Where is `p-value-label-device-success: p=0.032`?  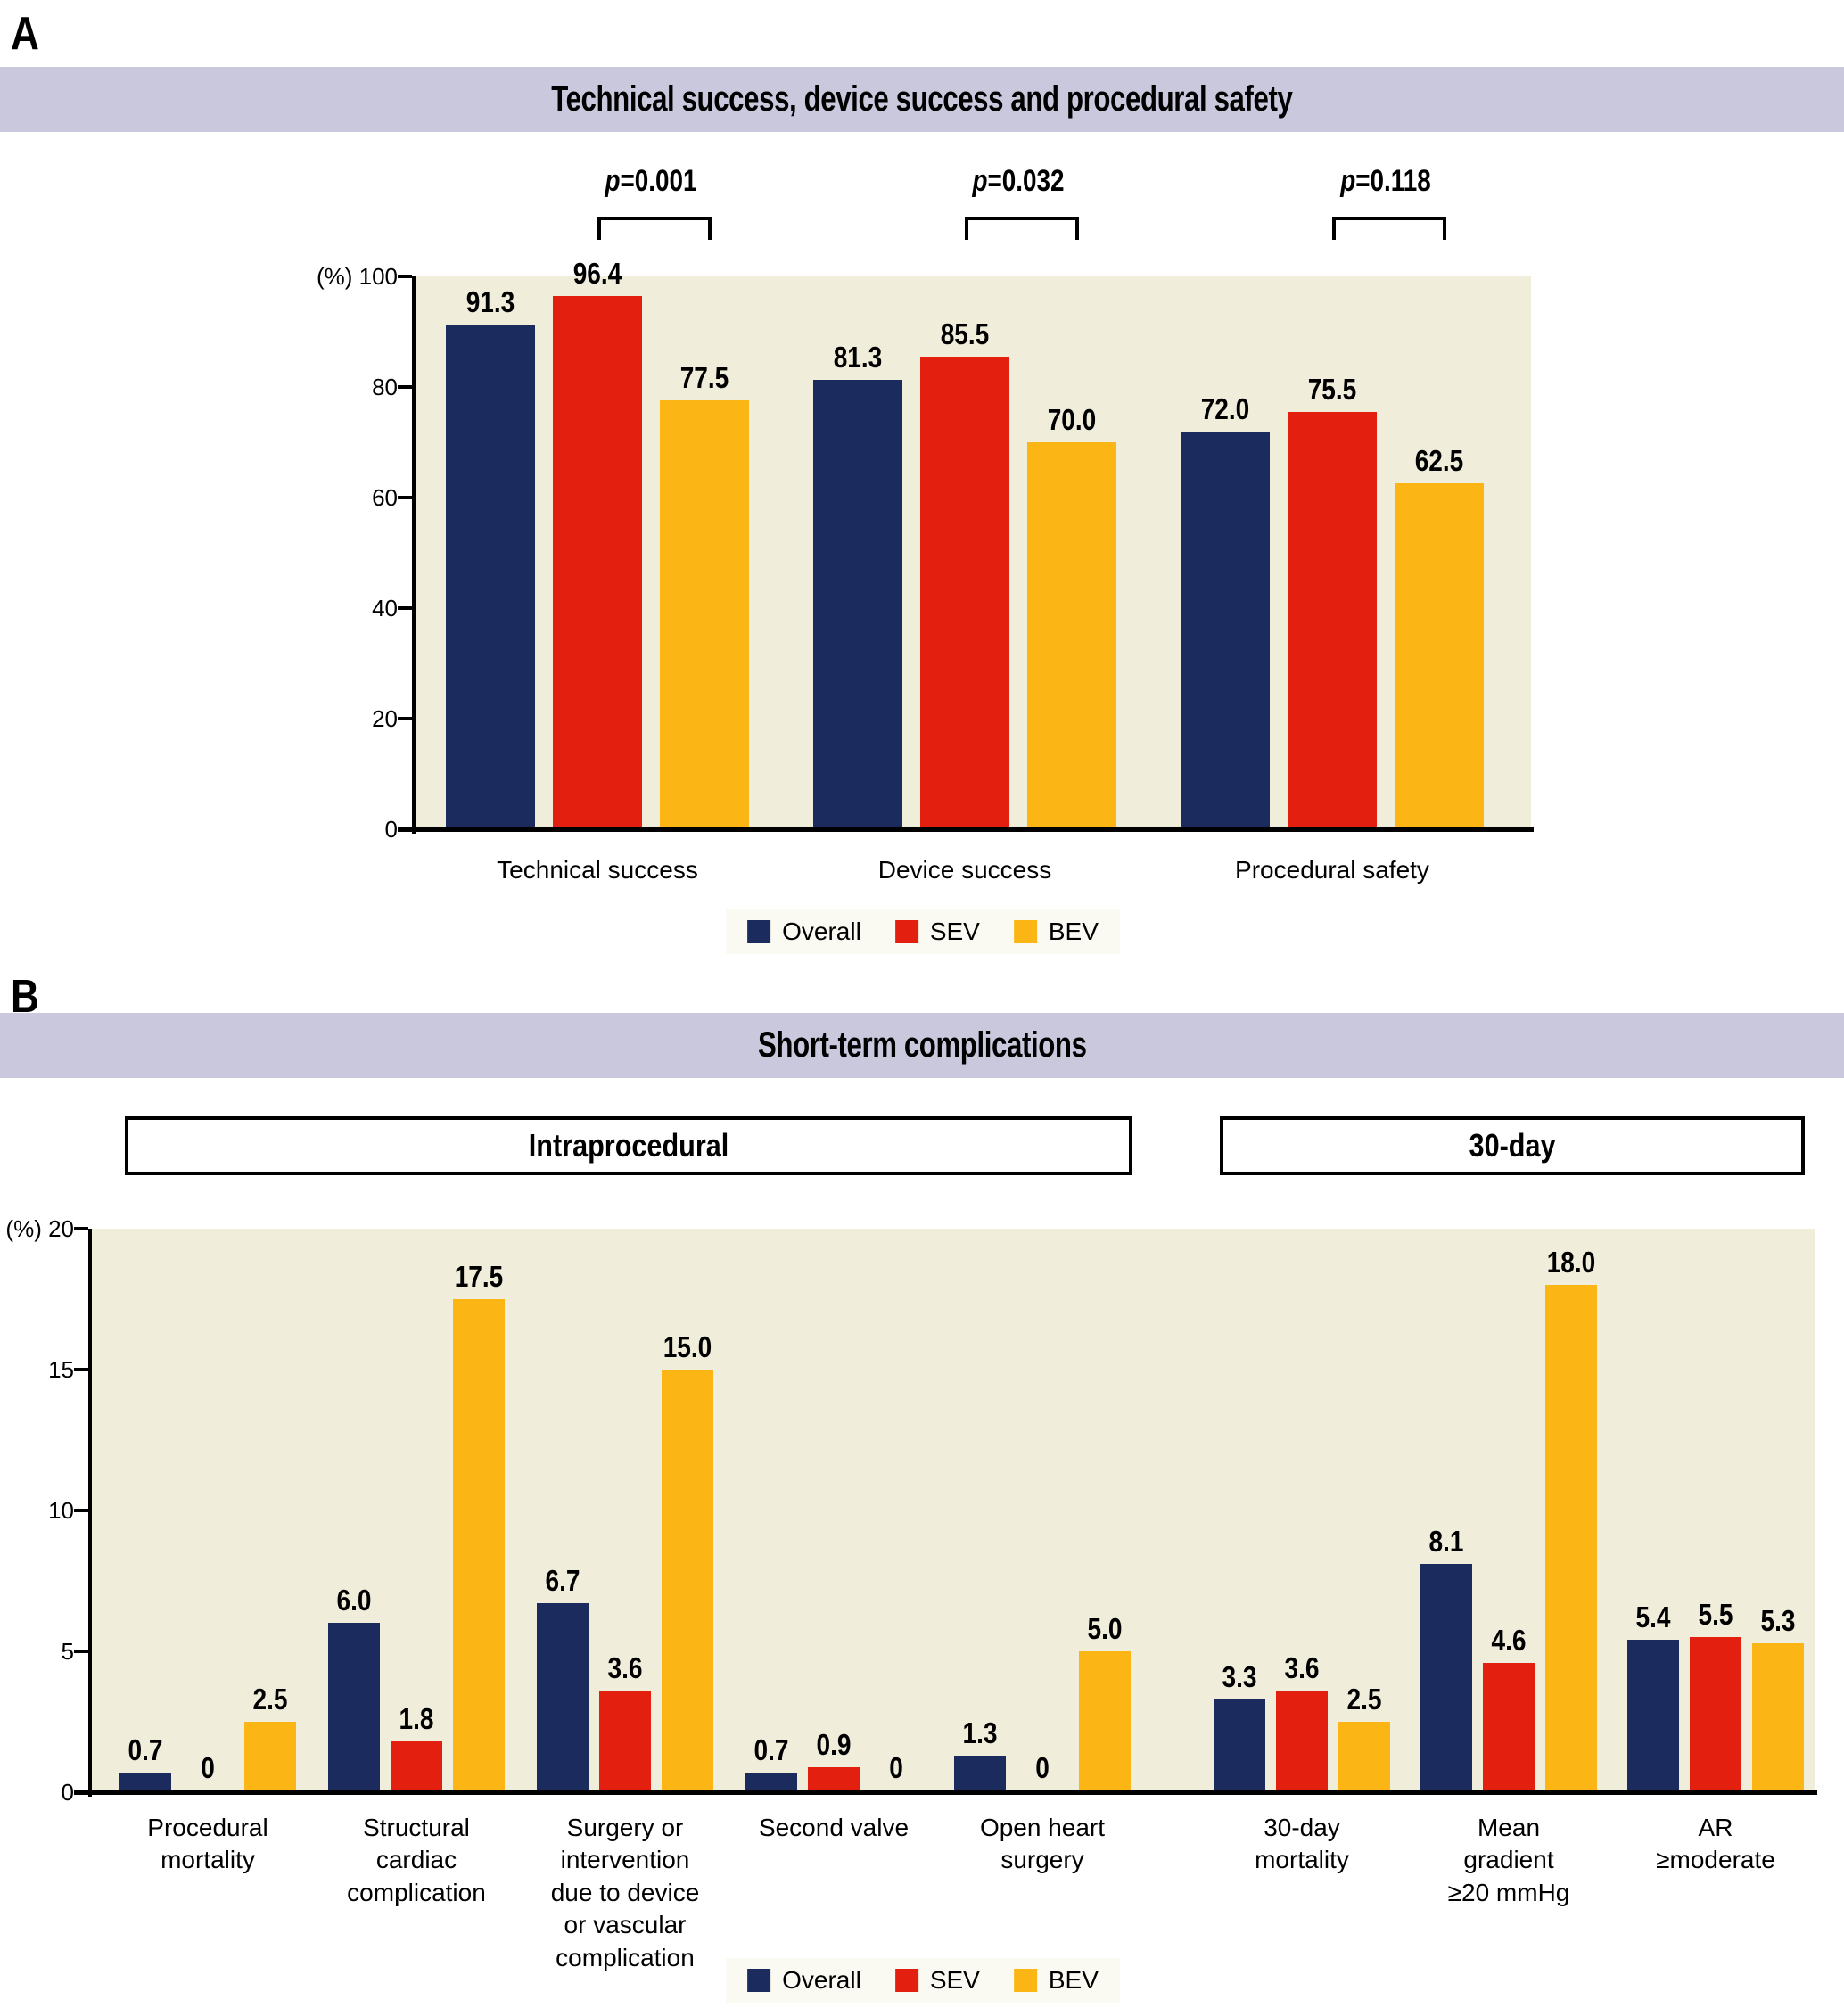
p-value-label-device-success: p=0.032 is located at coordinates (1018, 181).